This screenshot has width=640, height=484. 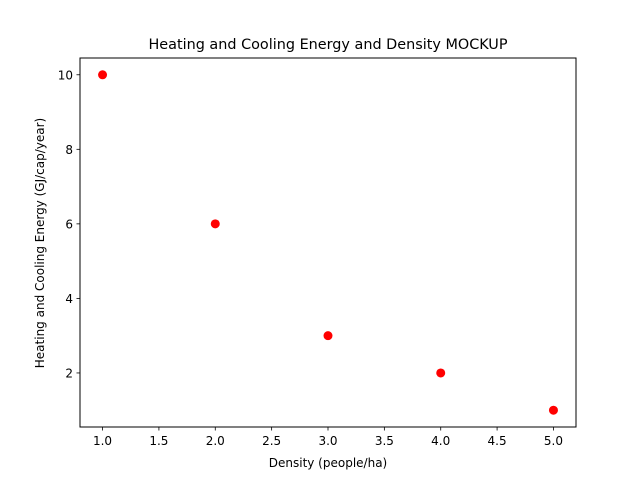 What do you see at coordinates (497, 441) in the screenshot?
I see `x-tick-label: 4.5` at bounding box center [497, 441].